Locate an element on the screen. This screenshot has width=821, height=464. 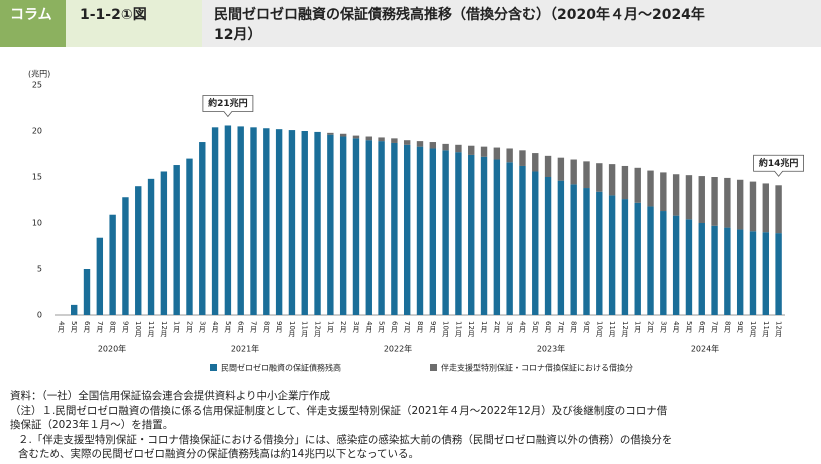
x-tick-label: 3月 is located at coordinates (510, 327).